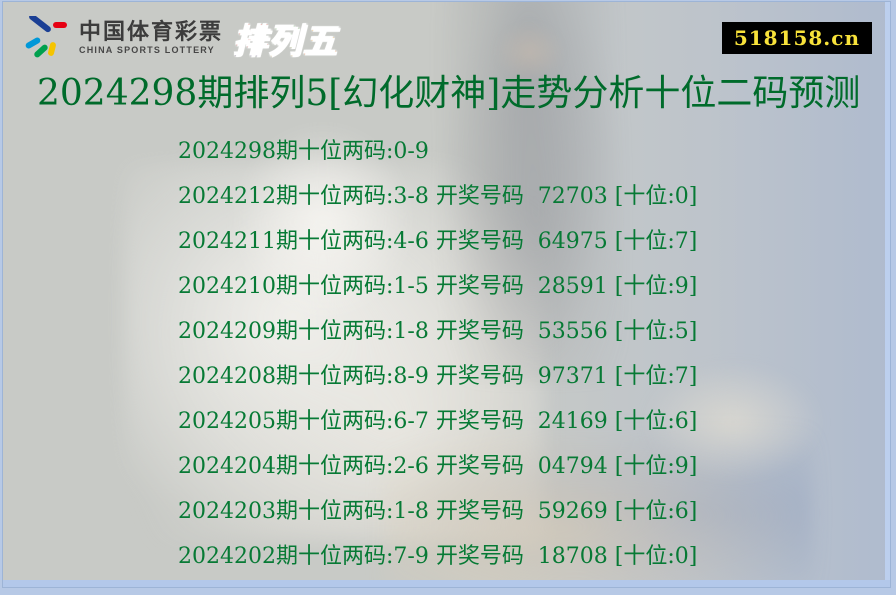 The width and height of the screenshot is (896, 595). I want to click on brand-char: 列, so click(286, 41).